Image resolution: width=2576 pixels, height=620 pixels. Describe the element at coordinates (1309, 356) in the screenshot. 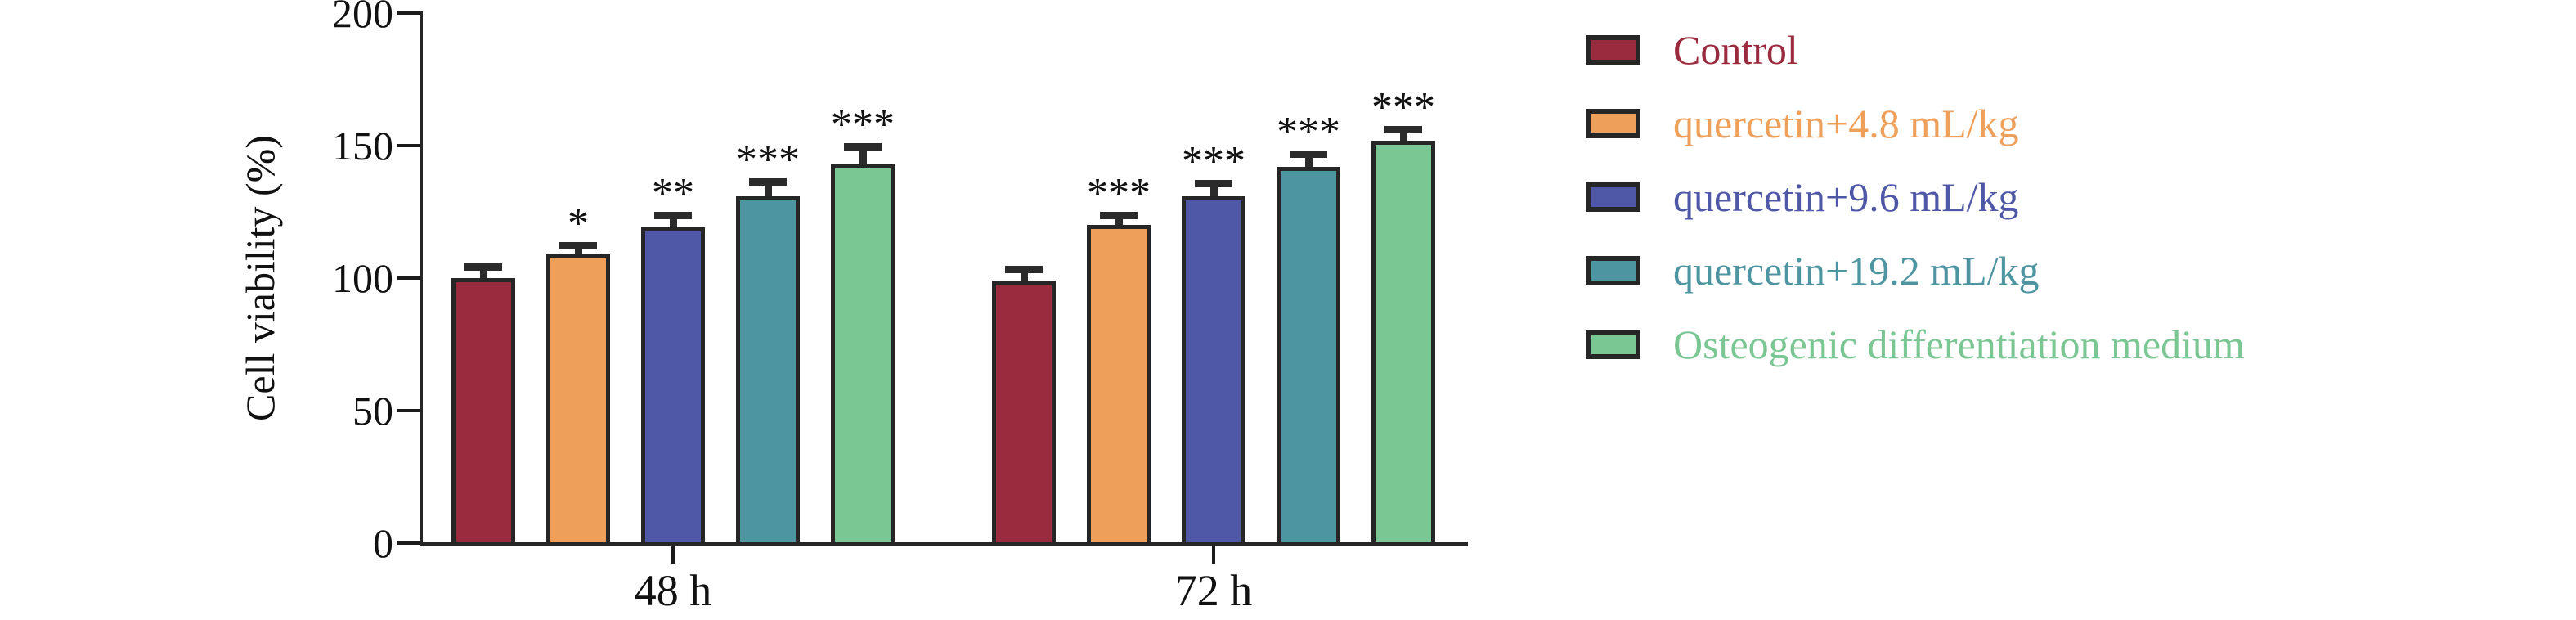

I see `bar-quercetin-19.2-ml-kg-72h` at that location.